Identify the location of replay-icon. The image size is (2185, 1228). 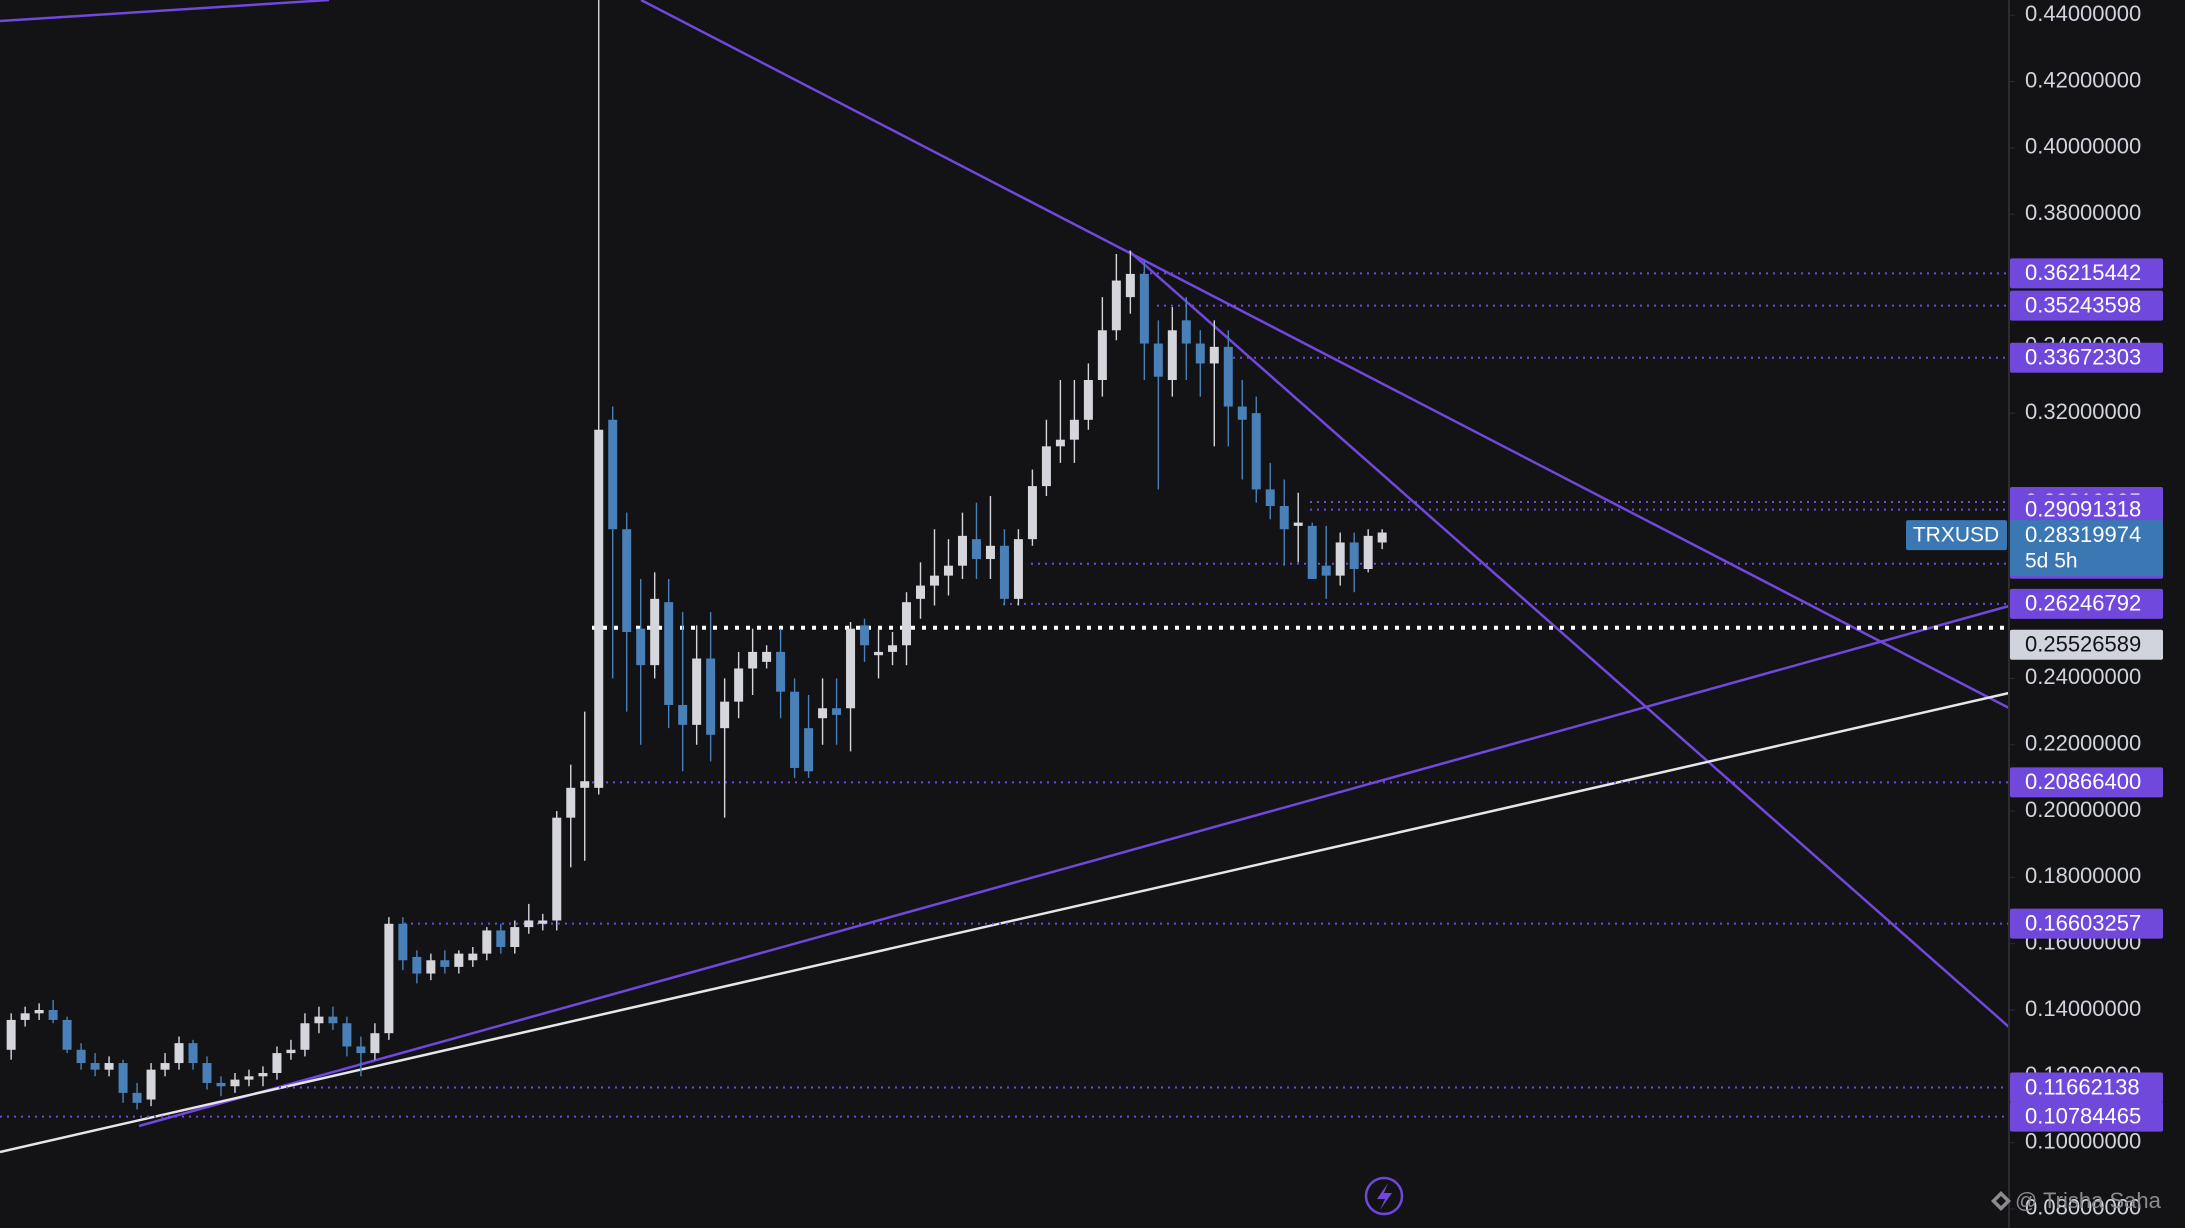
(1384, 1196).